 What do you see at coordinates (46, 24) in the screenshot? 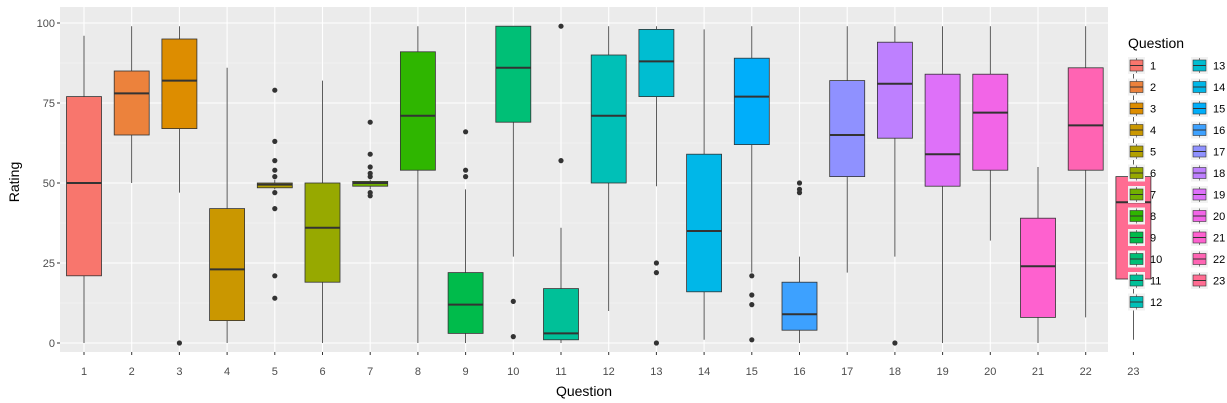
I see `y-tick-label: 100` at bounding box center [46, 24].